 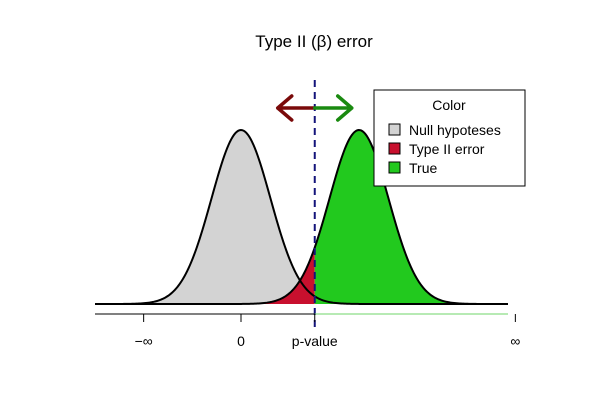 I want to click on legend: Color Null hypoteses Type II error True, so click(x=449, y=138).